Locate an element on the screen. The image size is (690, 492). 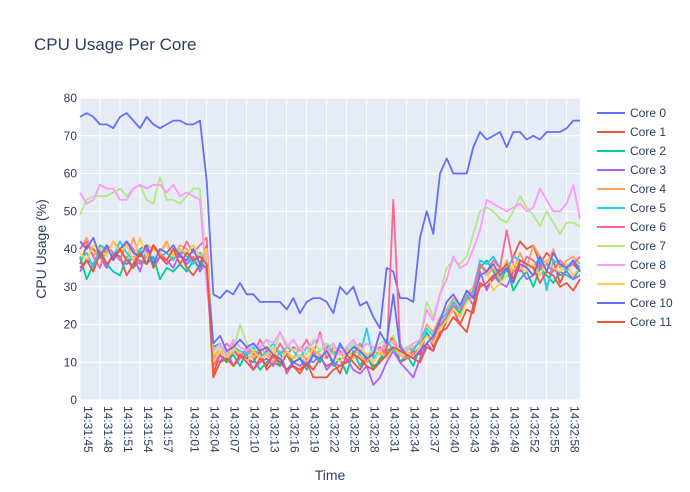
x-tick-label: 14:32:58 is located at coordinates (575, 429).